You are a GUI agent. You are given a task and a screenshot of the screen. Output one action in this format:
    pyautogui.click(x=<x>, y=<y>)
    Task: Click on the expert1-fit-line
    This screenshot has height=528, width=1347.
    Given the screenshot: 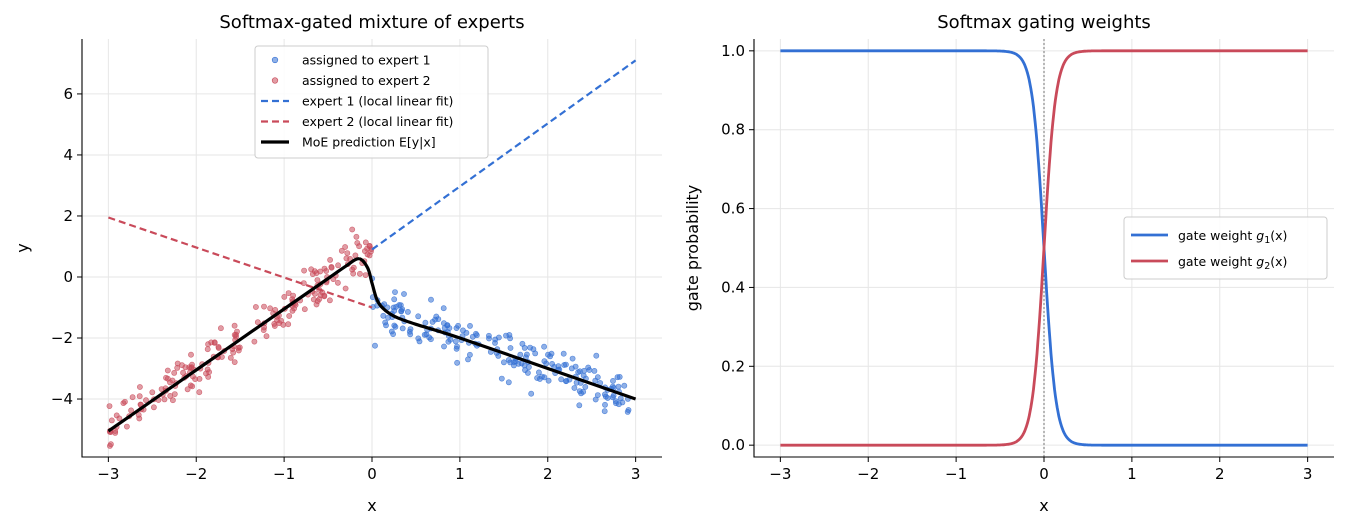 What is the action you would take?
    pyautogui.click(x=504, y=155)
    